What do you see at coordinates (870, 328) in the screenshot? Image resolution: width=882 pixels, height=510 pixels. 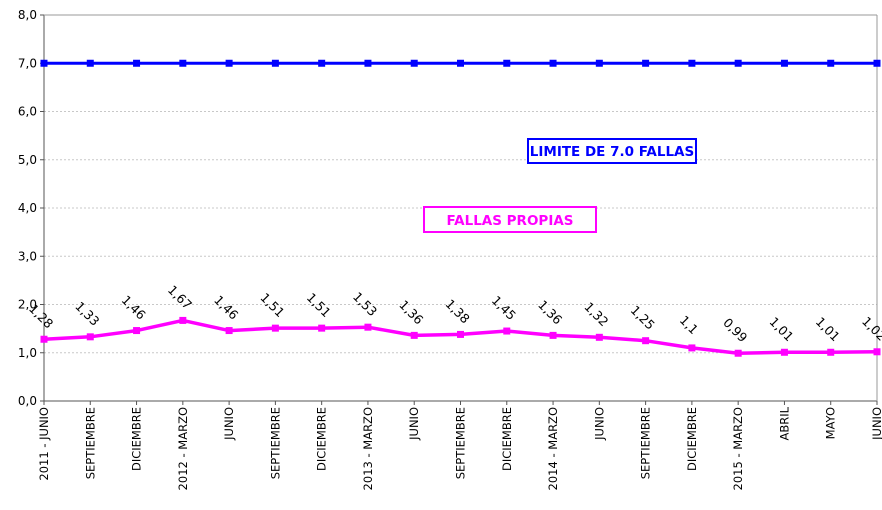 I see `data-label: 1,02` at bounding box center [870, 328].